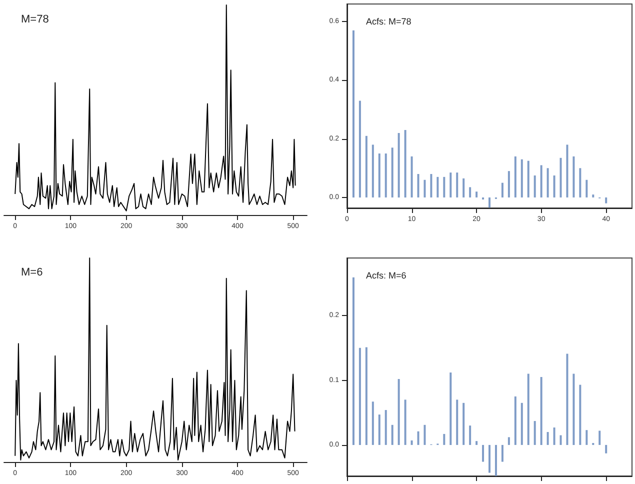 The height and width of the screenshot is (484, 635). What do you see at coordinates (389, 21) in the screenshot?
I see `text: Acfs: M=78` at bounding box center [389, 21].